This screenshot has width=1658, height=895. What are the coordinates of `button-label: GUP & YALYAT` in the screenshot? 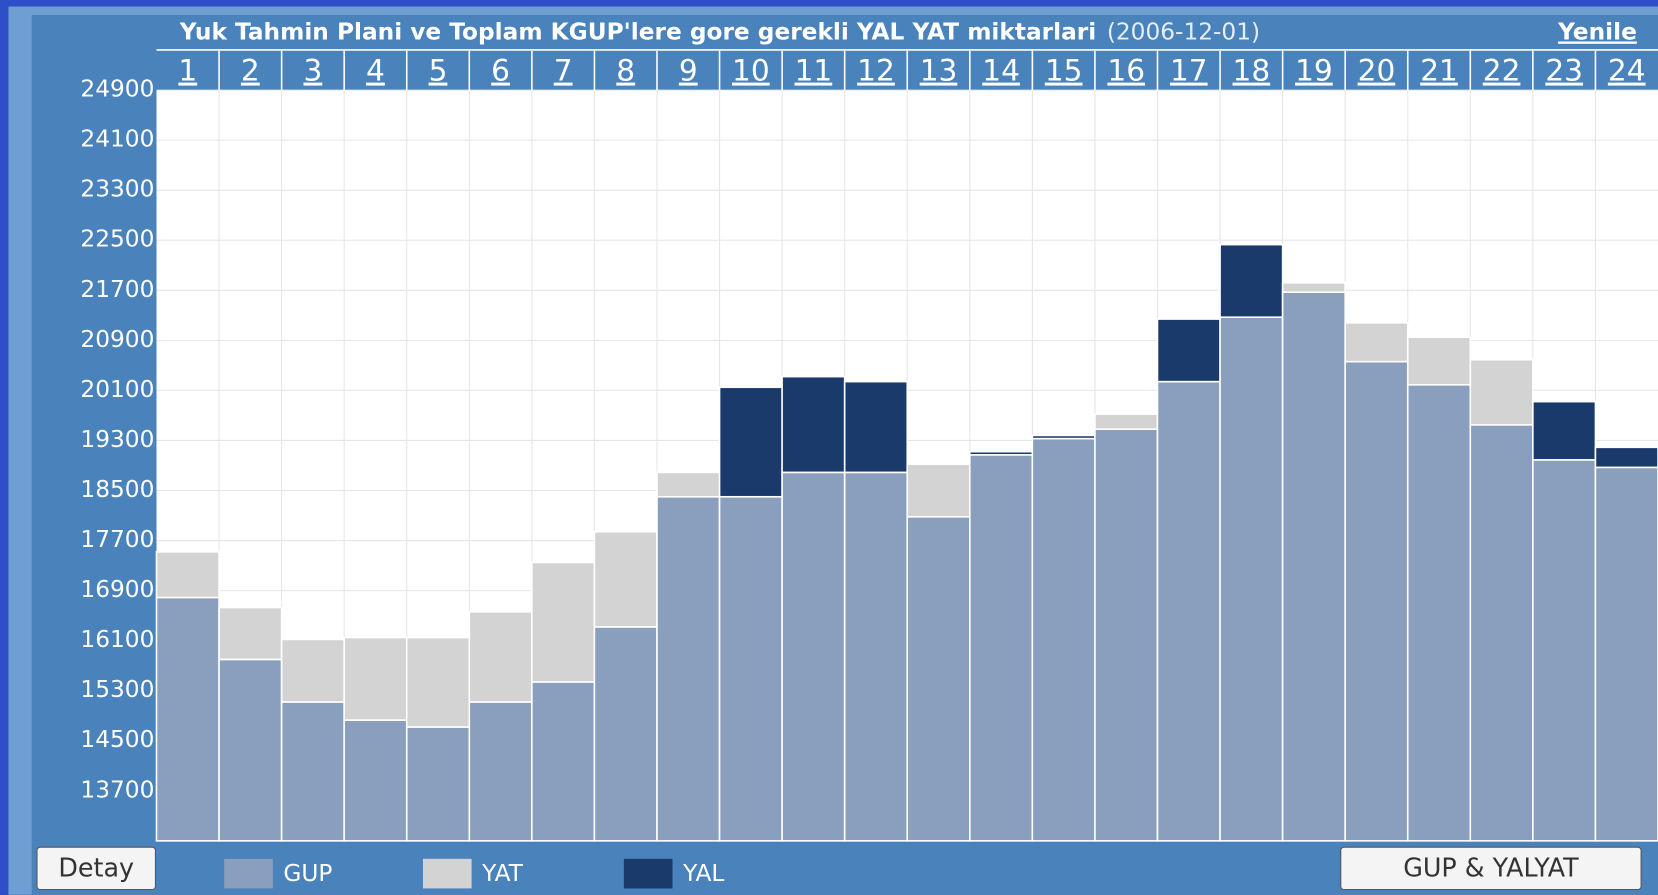 It's located at (1491, 867).